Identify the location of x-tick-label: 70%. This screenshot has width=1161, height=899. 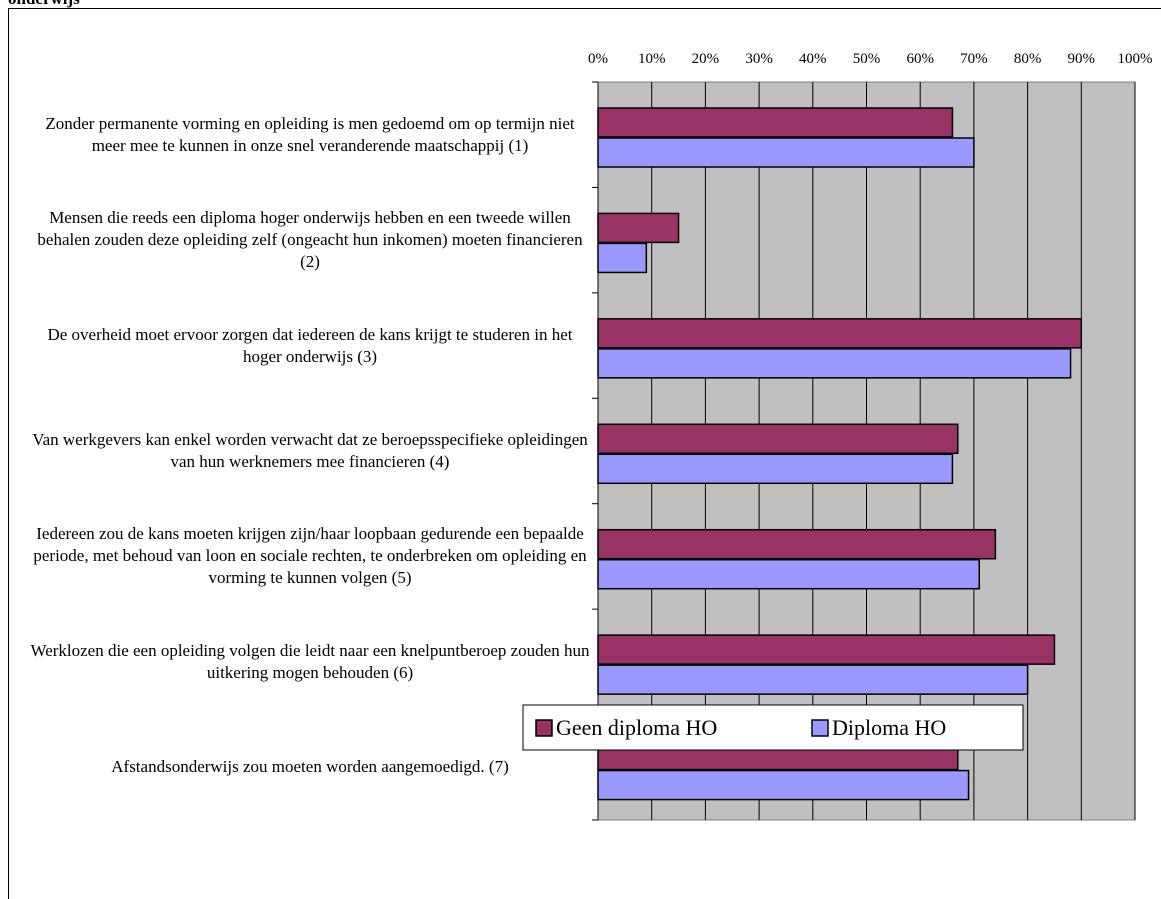
(974, 59).